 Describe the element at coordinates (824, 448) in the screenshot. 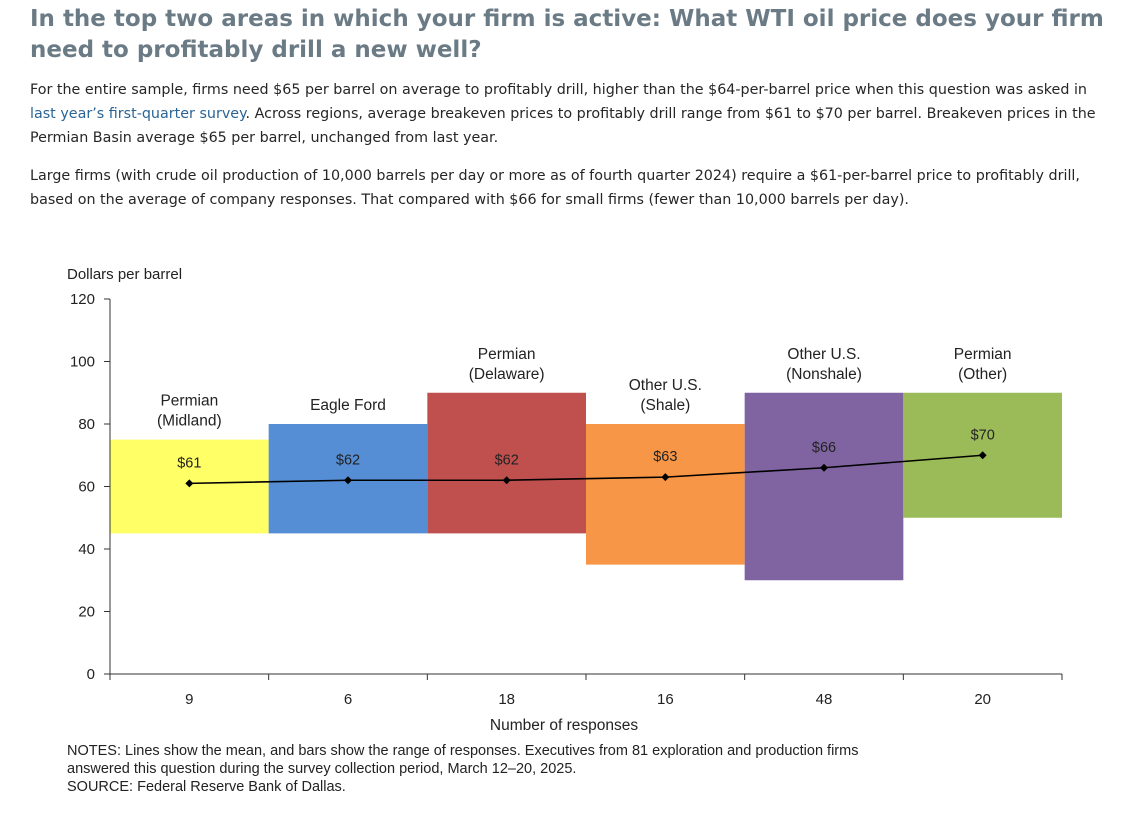

I see `mean-value-label: $66` at that location.